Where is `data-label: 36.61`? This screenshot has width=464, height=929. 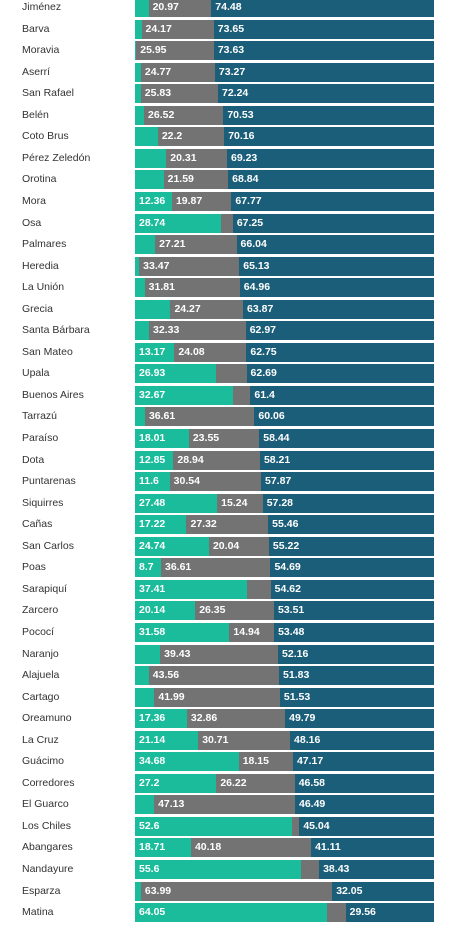 data-label: 36.61 is located at coordinates (162, 416).